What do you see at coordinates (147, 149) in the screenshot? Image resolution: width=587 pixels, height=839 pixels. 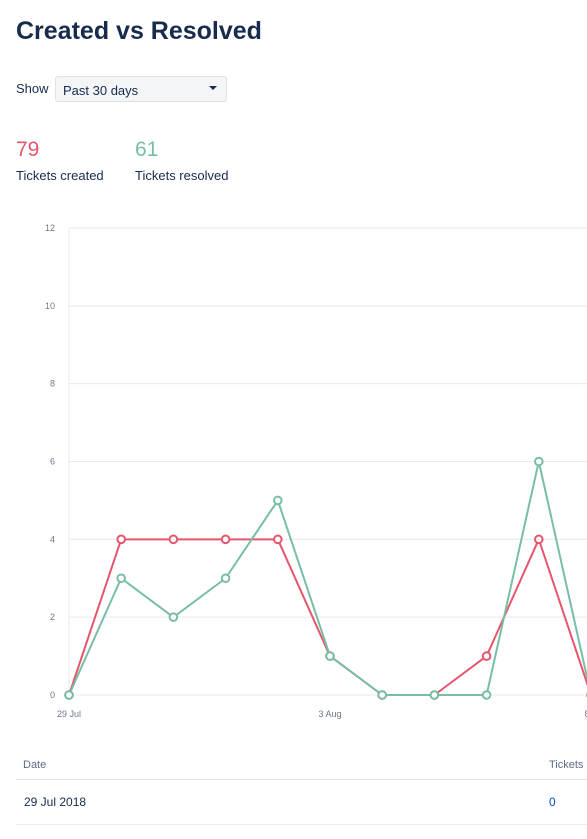 I see `tickets-resolved-count: 61` at bounding box center [147, 149].